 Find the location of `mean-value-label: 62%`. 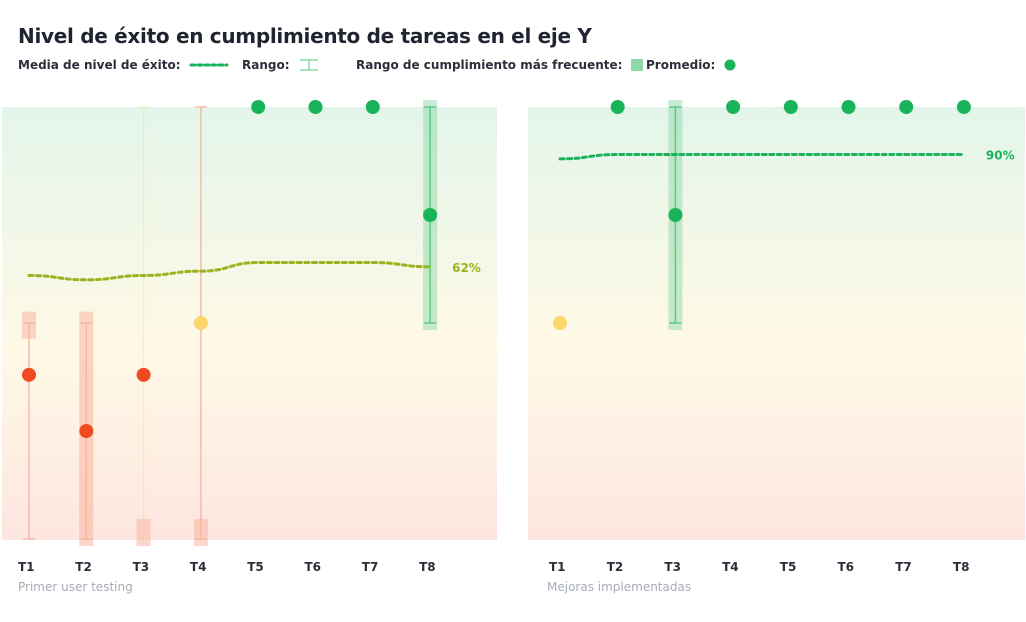

mean-value-label: 62% is located at coordinates (466, 268).